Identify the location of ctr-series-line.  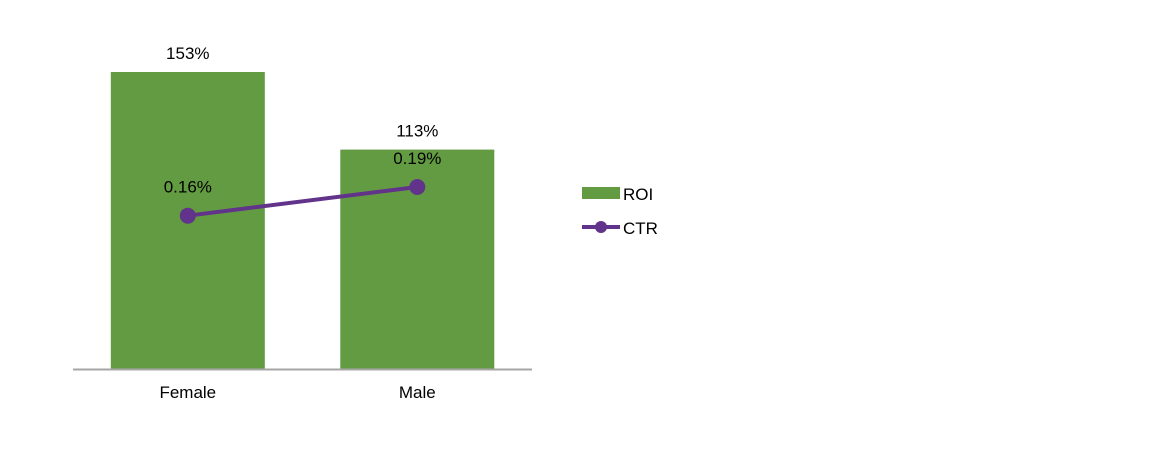
(302, 201).